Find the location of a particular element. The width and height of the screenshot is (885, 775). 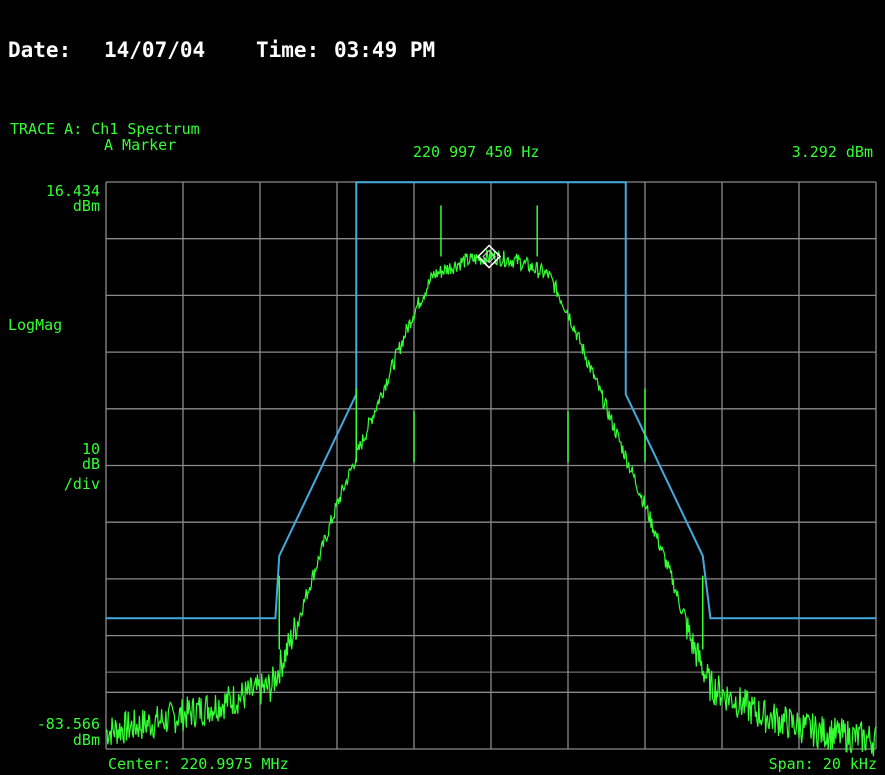

center-frequency: Center: 220.9975 MHz is located at coordinates (198, 764).